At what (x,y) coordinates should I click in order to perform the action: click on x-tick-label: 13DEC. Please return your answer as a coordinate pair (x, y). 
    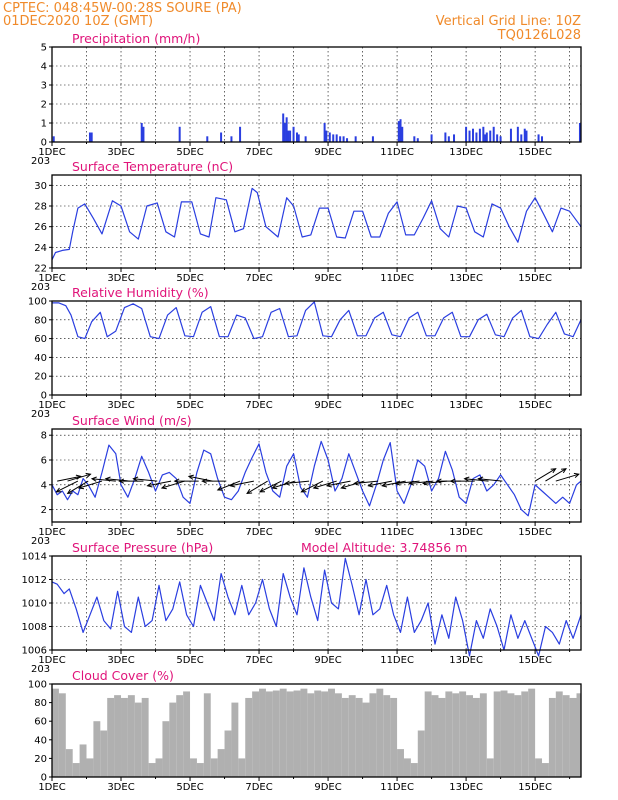
    Looking at the image, I should click on (466, 278).